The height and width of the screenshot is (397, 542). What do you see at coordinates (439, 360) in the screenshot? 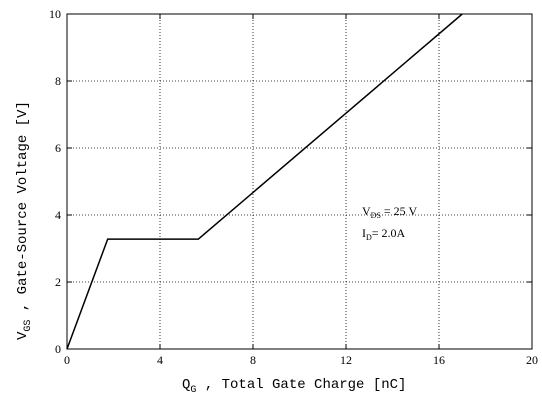
I see `x-tick-label: 16` at bounding box center [439, 360].